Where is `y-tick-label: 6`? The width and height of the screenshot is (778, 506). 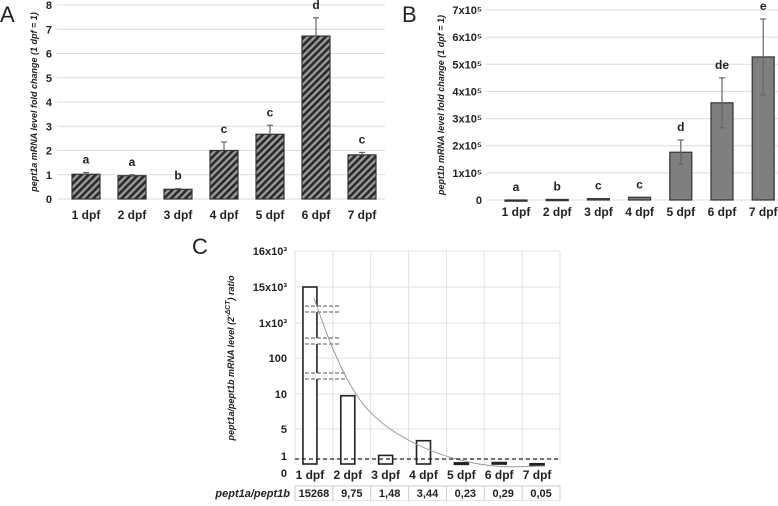 y-tick-label: 6 is located at coordinates (49, 55).